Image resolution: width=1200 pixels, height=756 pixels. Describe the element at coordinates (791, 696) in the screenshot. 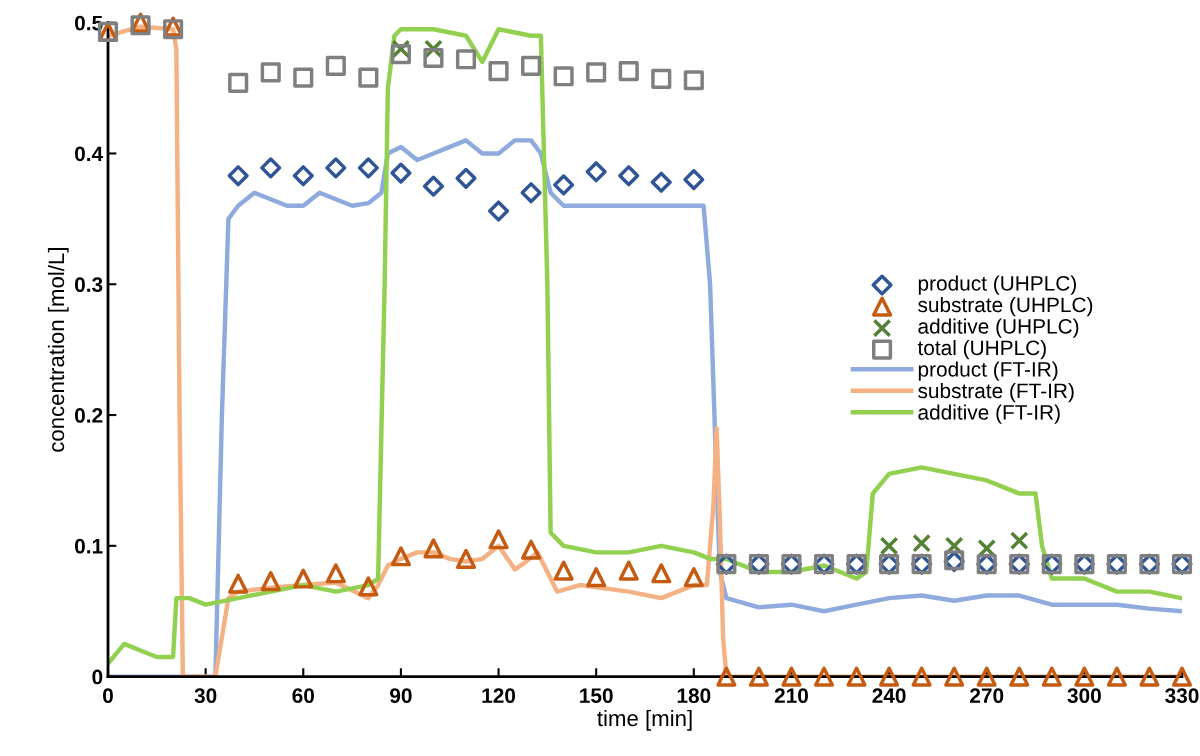

I see `x-tick-label: 210` at that location.